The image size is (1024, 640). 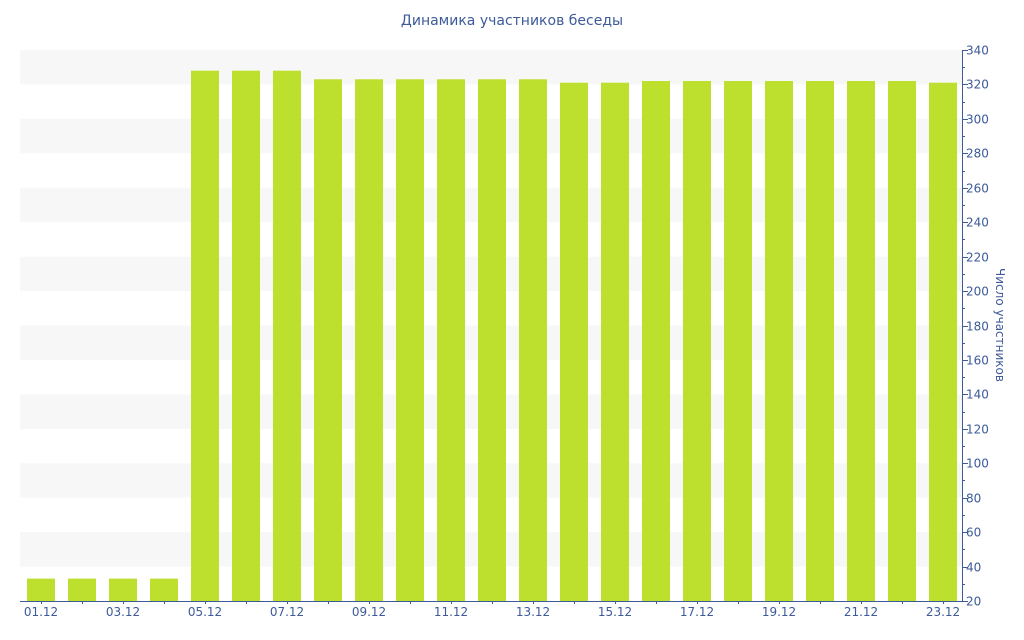 What do you see at coordinates (861, 612) in the screenshot?
I see `x-tick-label: 21.12` at bounding box center [861, 612].